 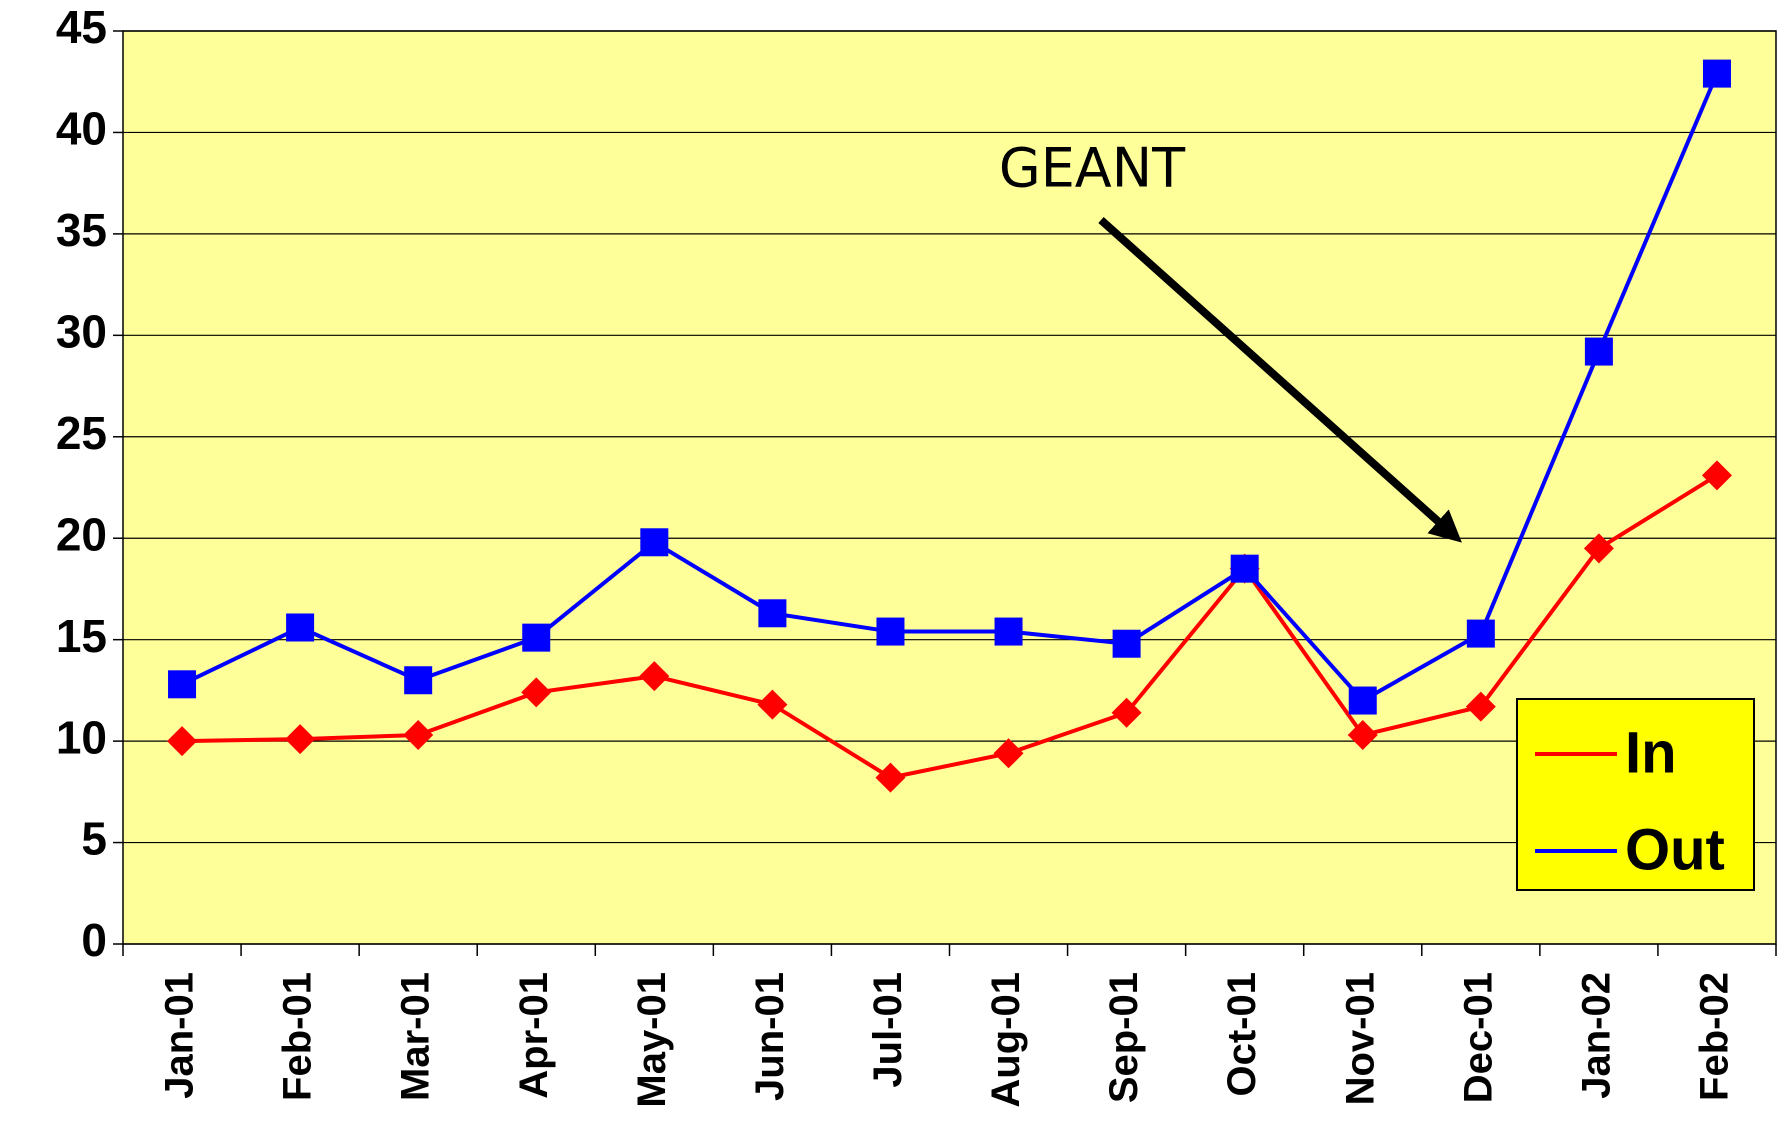 I want to click on x-tick-label: Jan-02, so click(x=1596, y=1035).